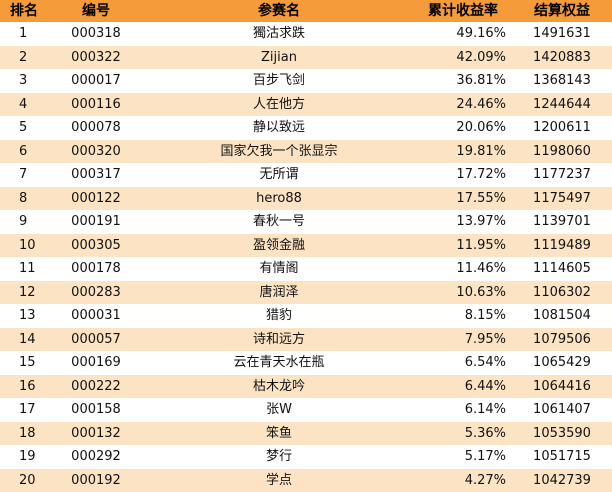 Image resolution: width=612 pixels, height=492 pixels. What do you see at coordinates (485, 315) in the screenshot?
I see `cell-return: 8.15%` at bounding box center [485, 315].